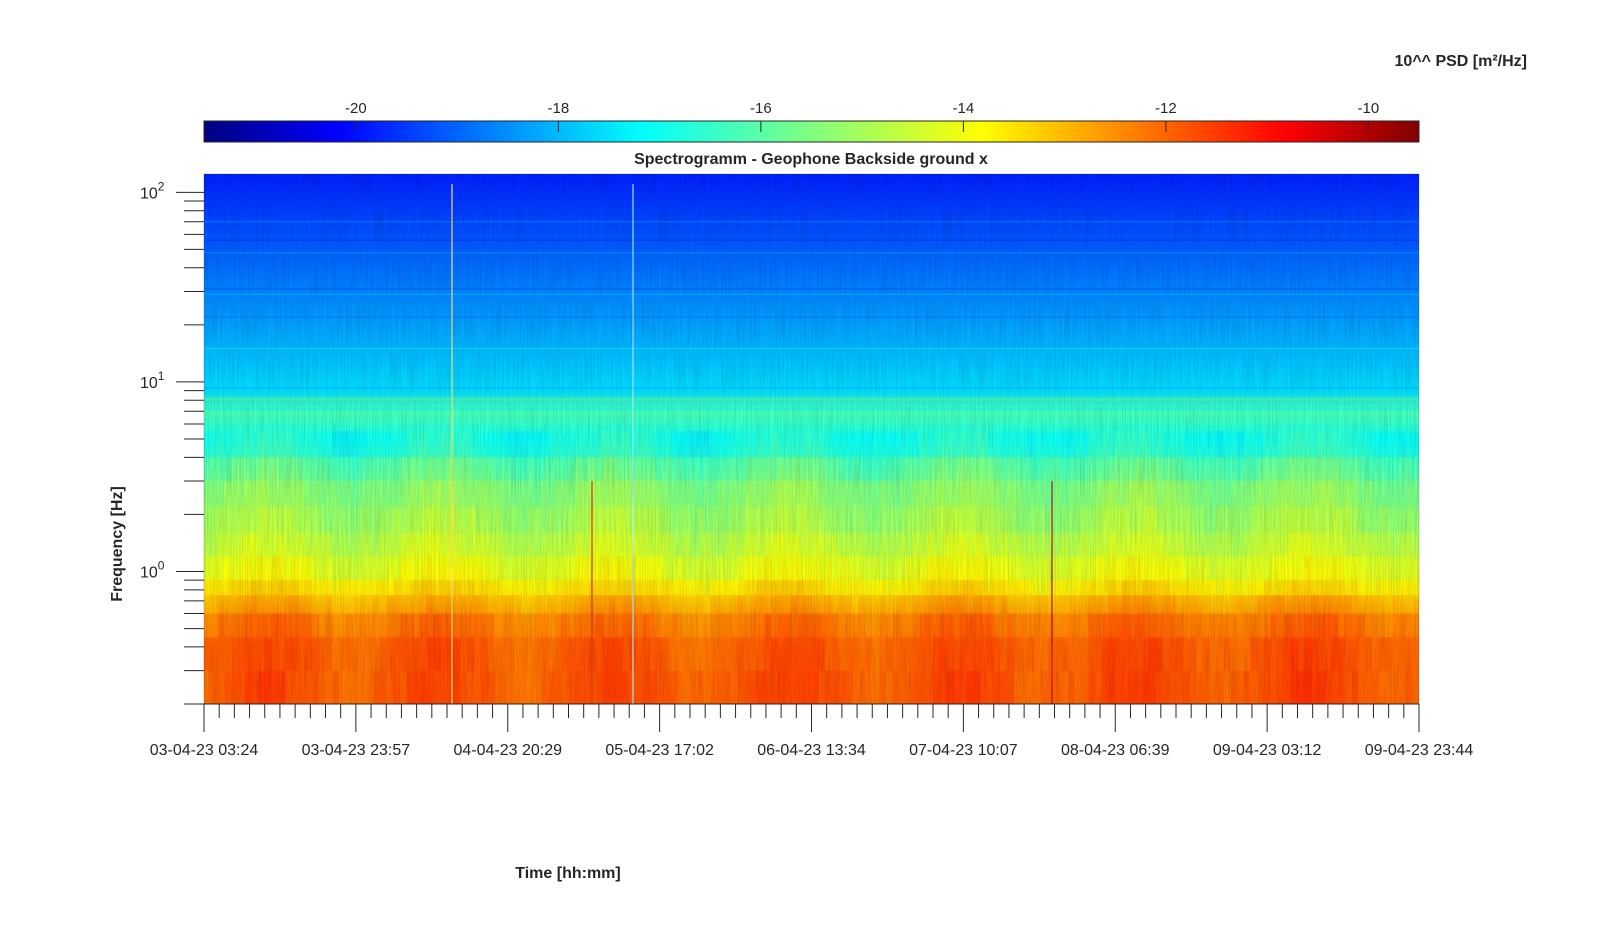 This screenshot has width=1600, height=945. Describe the element at coordinates (152, 190) in the screenshot. I see `y-tick-label: 10²` at that location.